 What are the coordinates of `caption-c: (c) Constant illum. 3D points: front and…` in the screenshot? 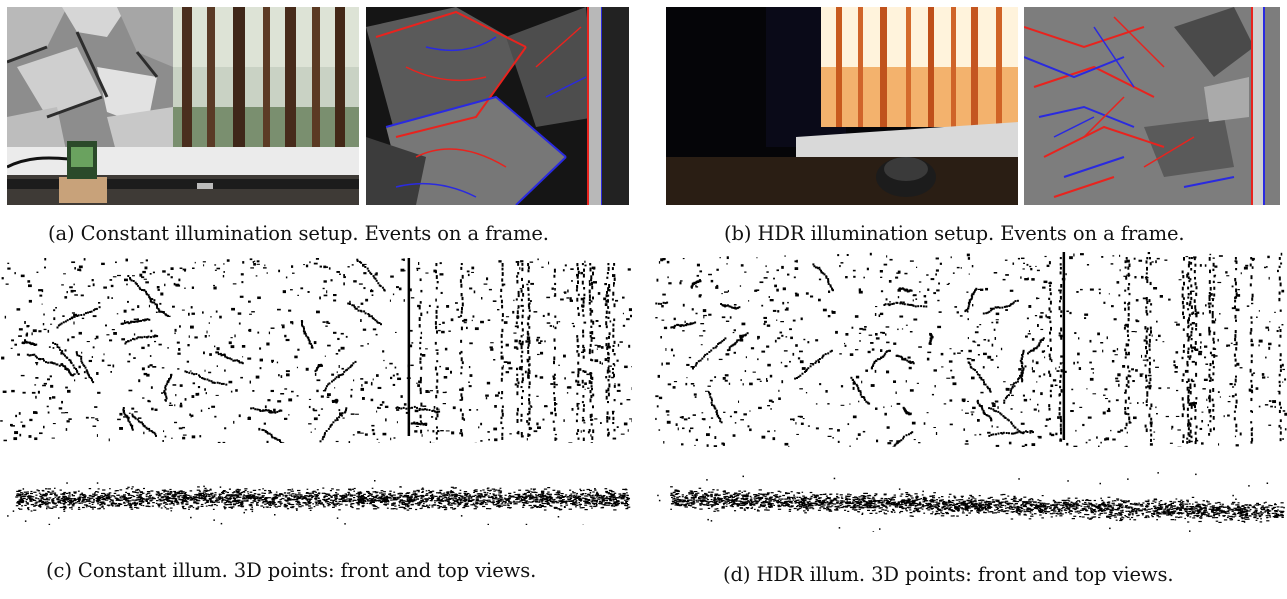 It's located at (291, 570).